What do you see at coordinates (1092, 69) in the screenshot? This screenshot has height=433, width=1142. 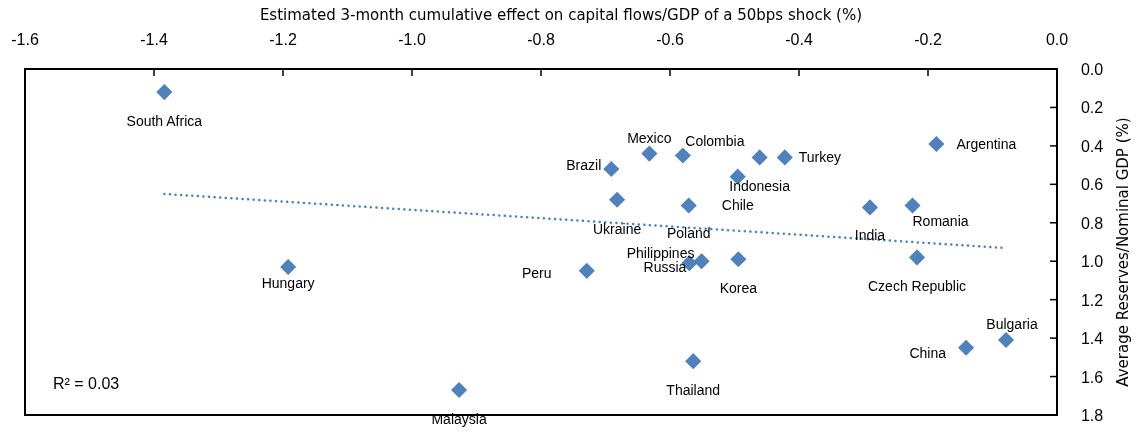 I see `y-tick-label: 0.0` at bounding box center [1092, 69].